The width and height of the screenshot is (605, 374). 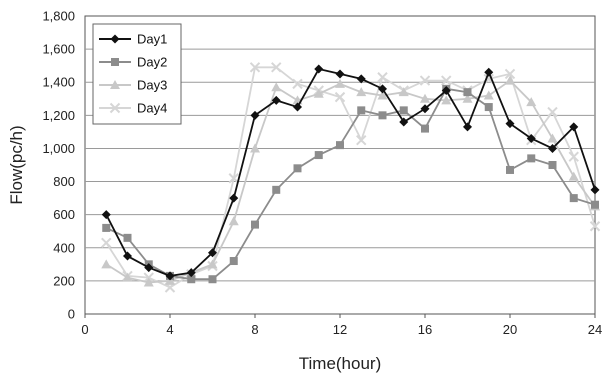 What do you see at coordinates (133, 39) in the screenshot?
I see `legend-item-day1: Day1` at bounding box center [133, 39].